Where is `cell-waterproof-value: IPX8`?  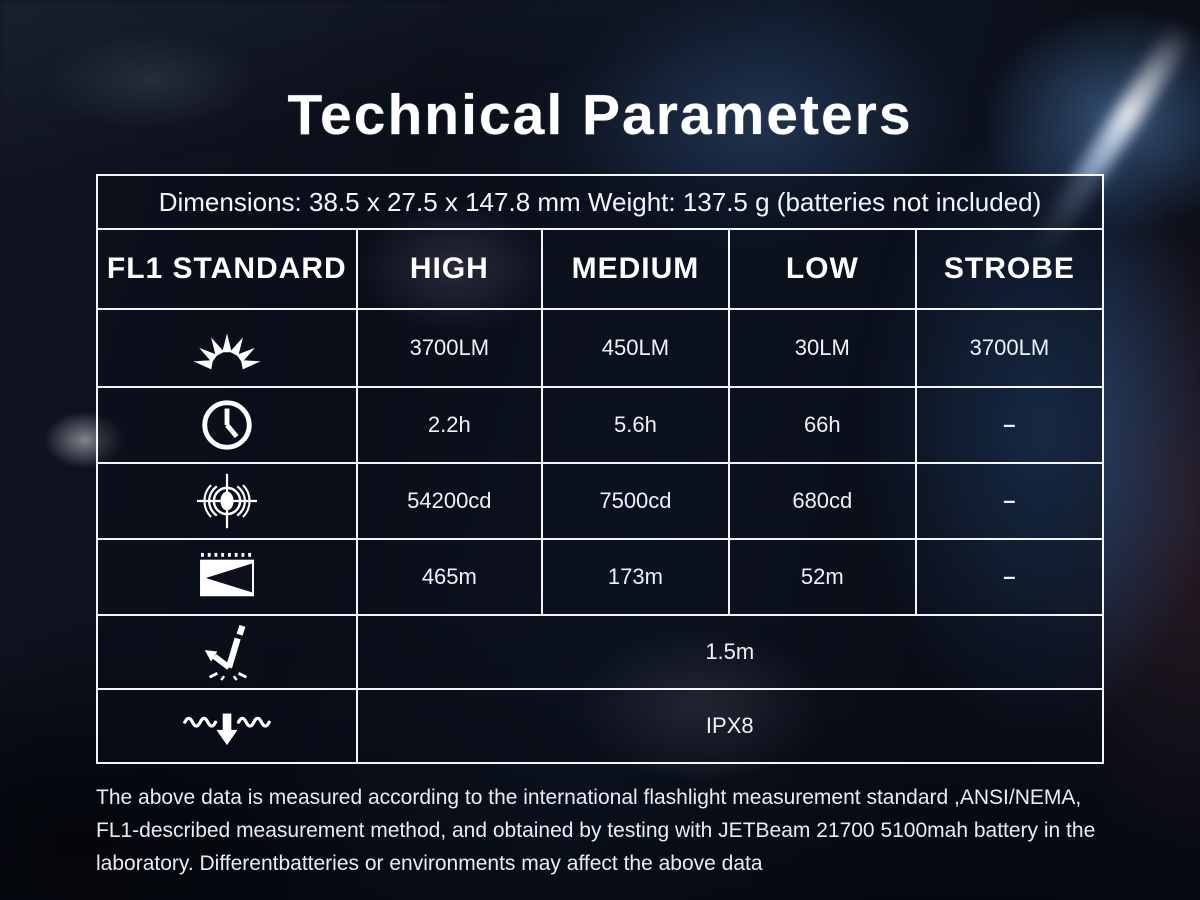
cell-waterproof-value: IPX8 is located at coordinates (730, 726).